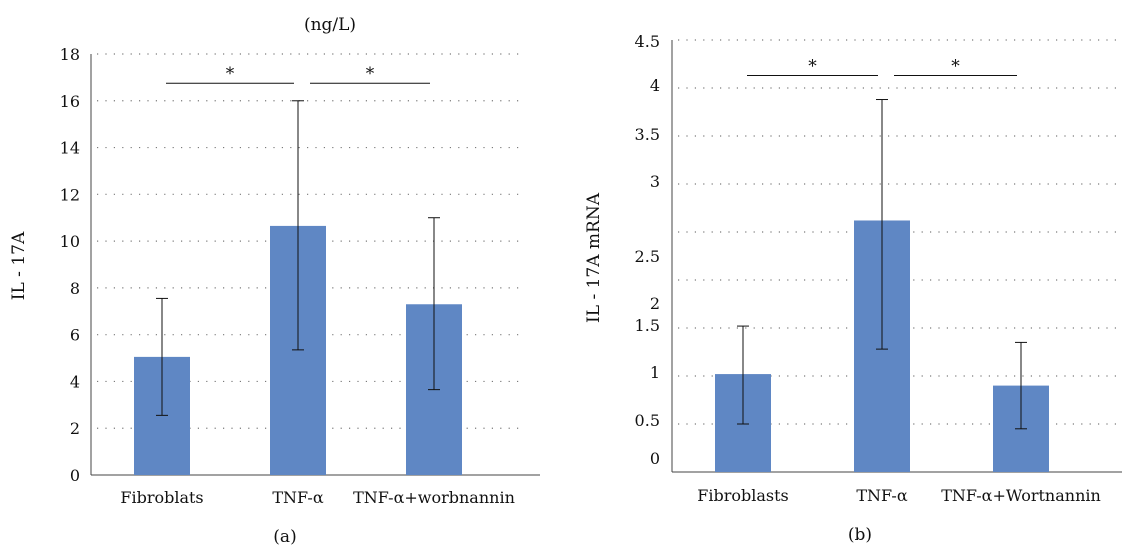 Image resolution: width=1132 pixels, height=550 pixels. I want to click on chart-b-significance: * *, so click(882, 67).